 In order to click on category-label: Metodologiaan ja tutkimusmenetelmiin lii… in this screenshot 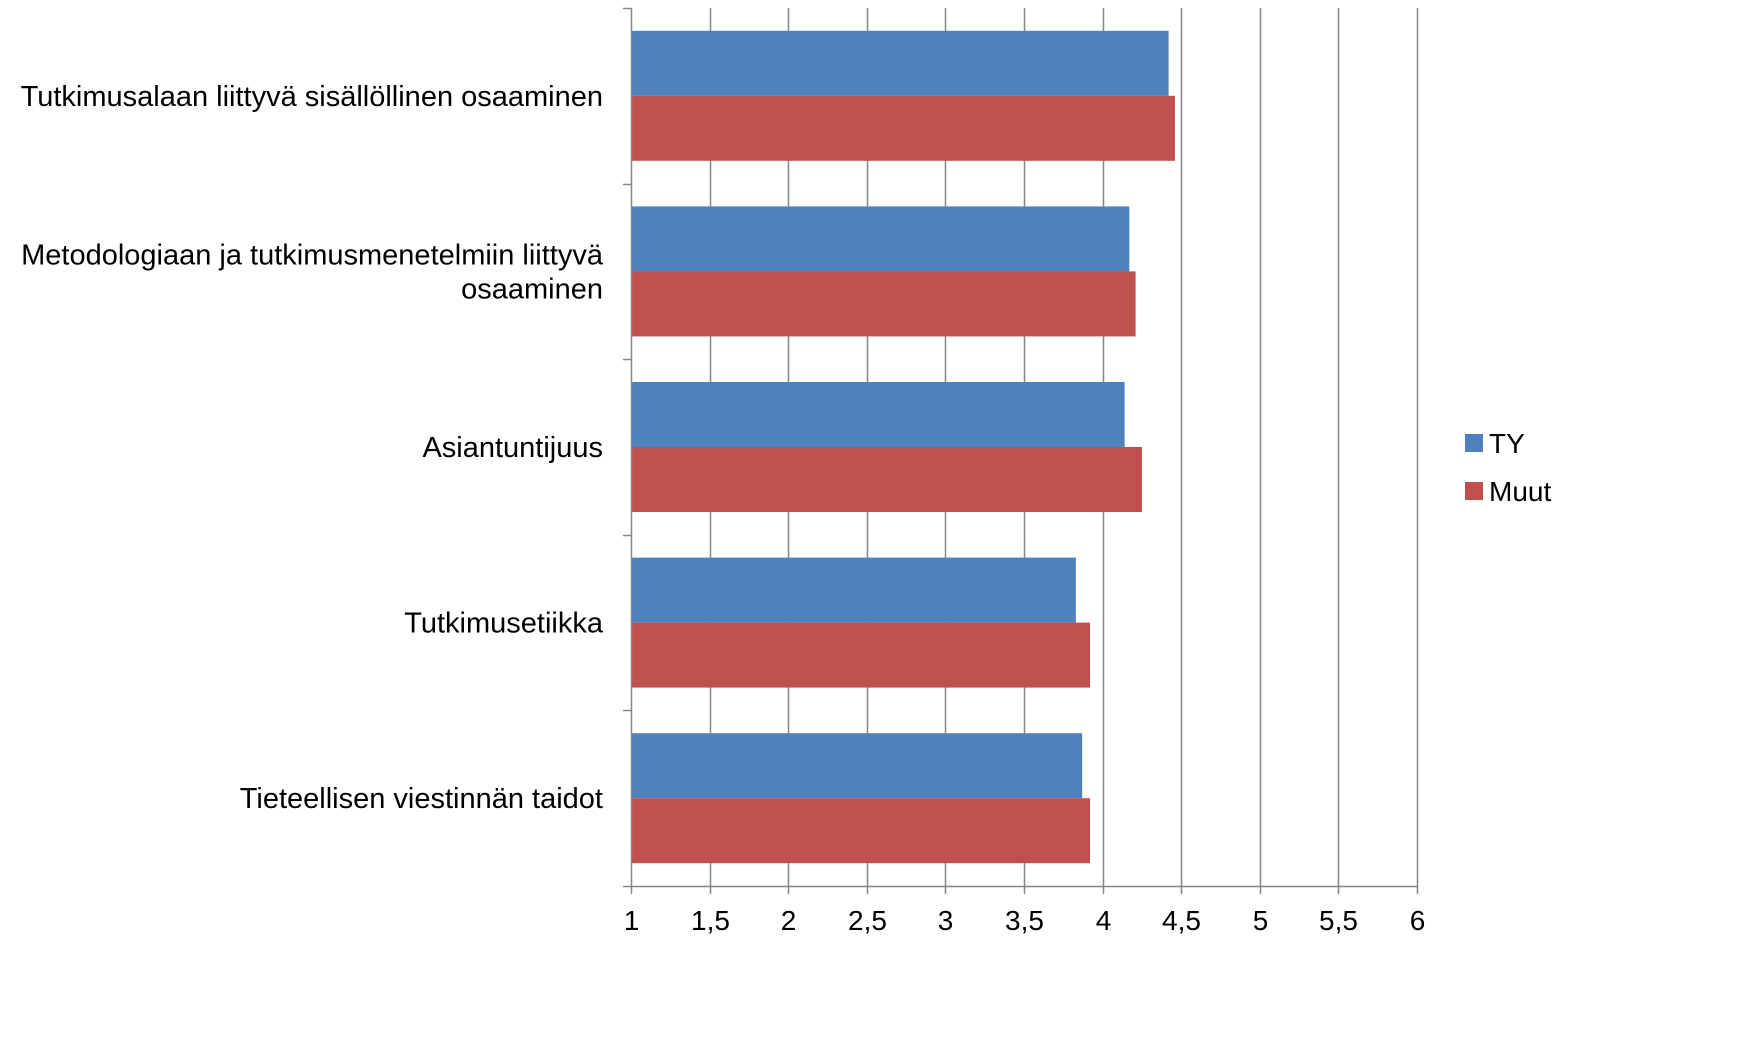, I will do `click(312, 255)`.